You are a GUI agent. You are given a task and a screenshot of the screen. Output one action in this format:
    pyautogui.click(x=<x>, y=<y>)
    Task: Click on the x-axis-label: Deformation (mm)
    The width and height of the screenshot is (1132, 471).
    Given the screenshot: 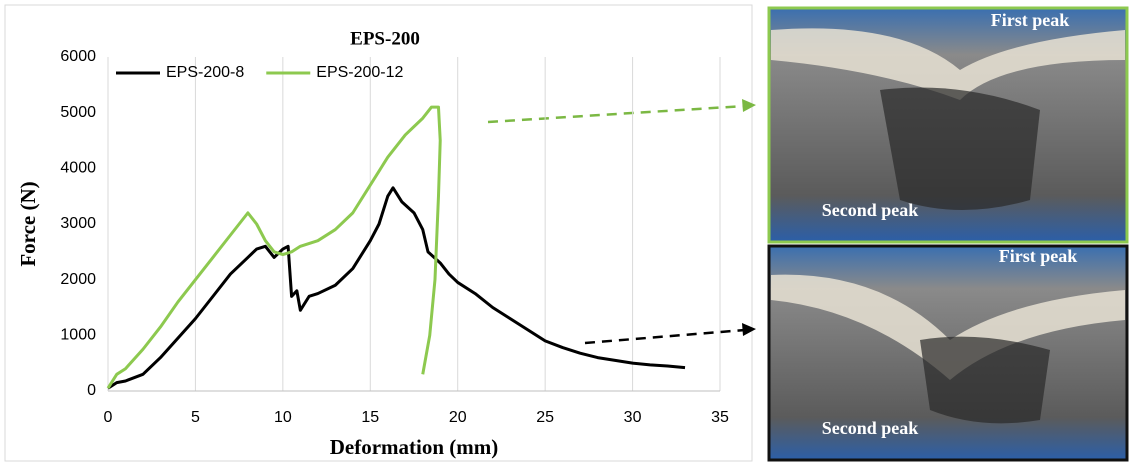 What is the action you would take?
    pyautogui.click(x=414, y=447)
    